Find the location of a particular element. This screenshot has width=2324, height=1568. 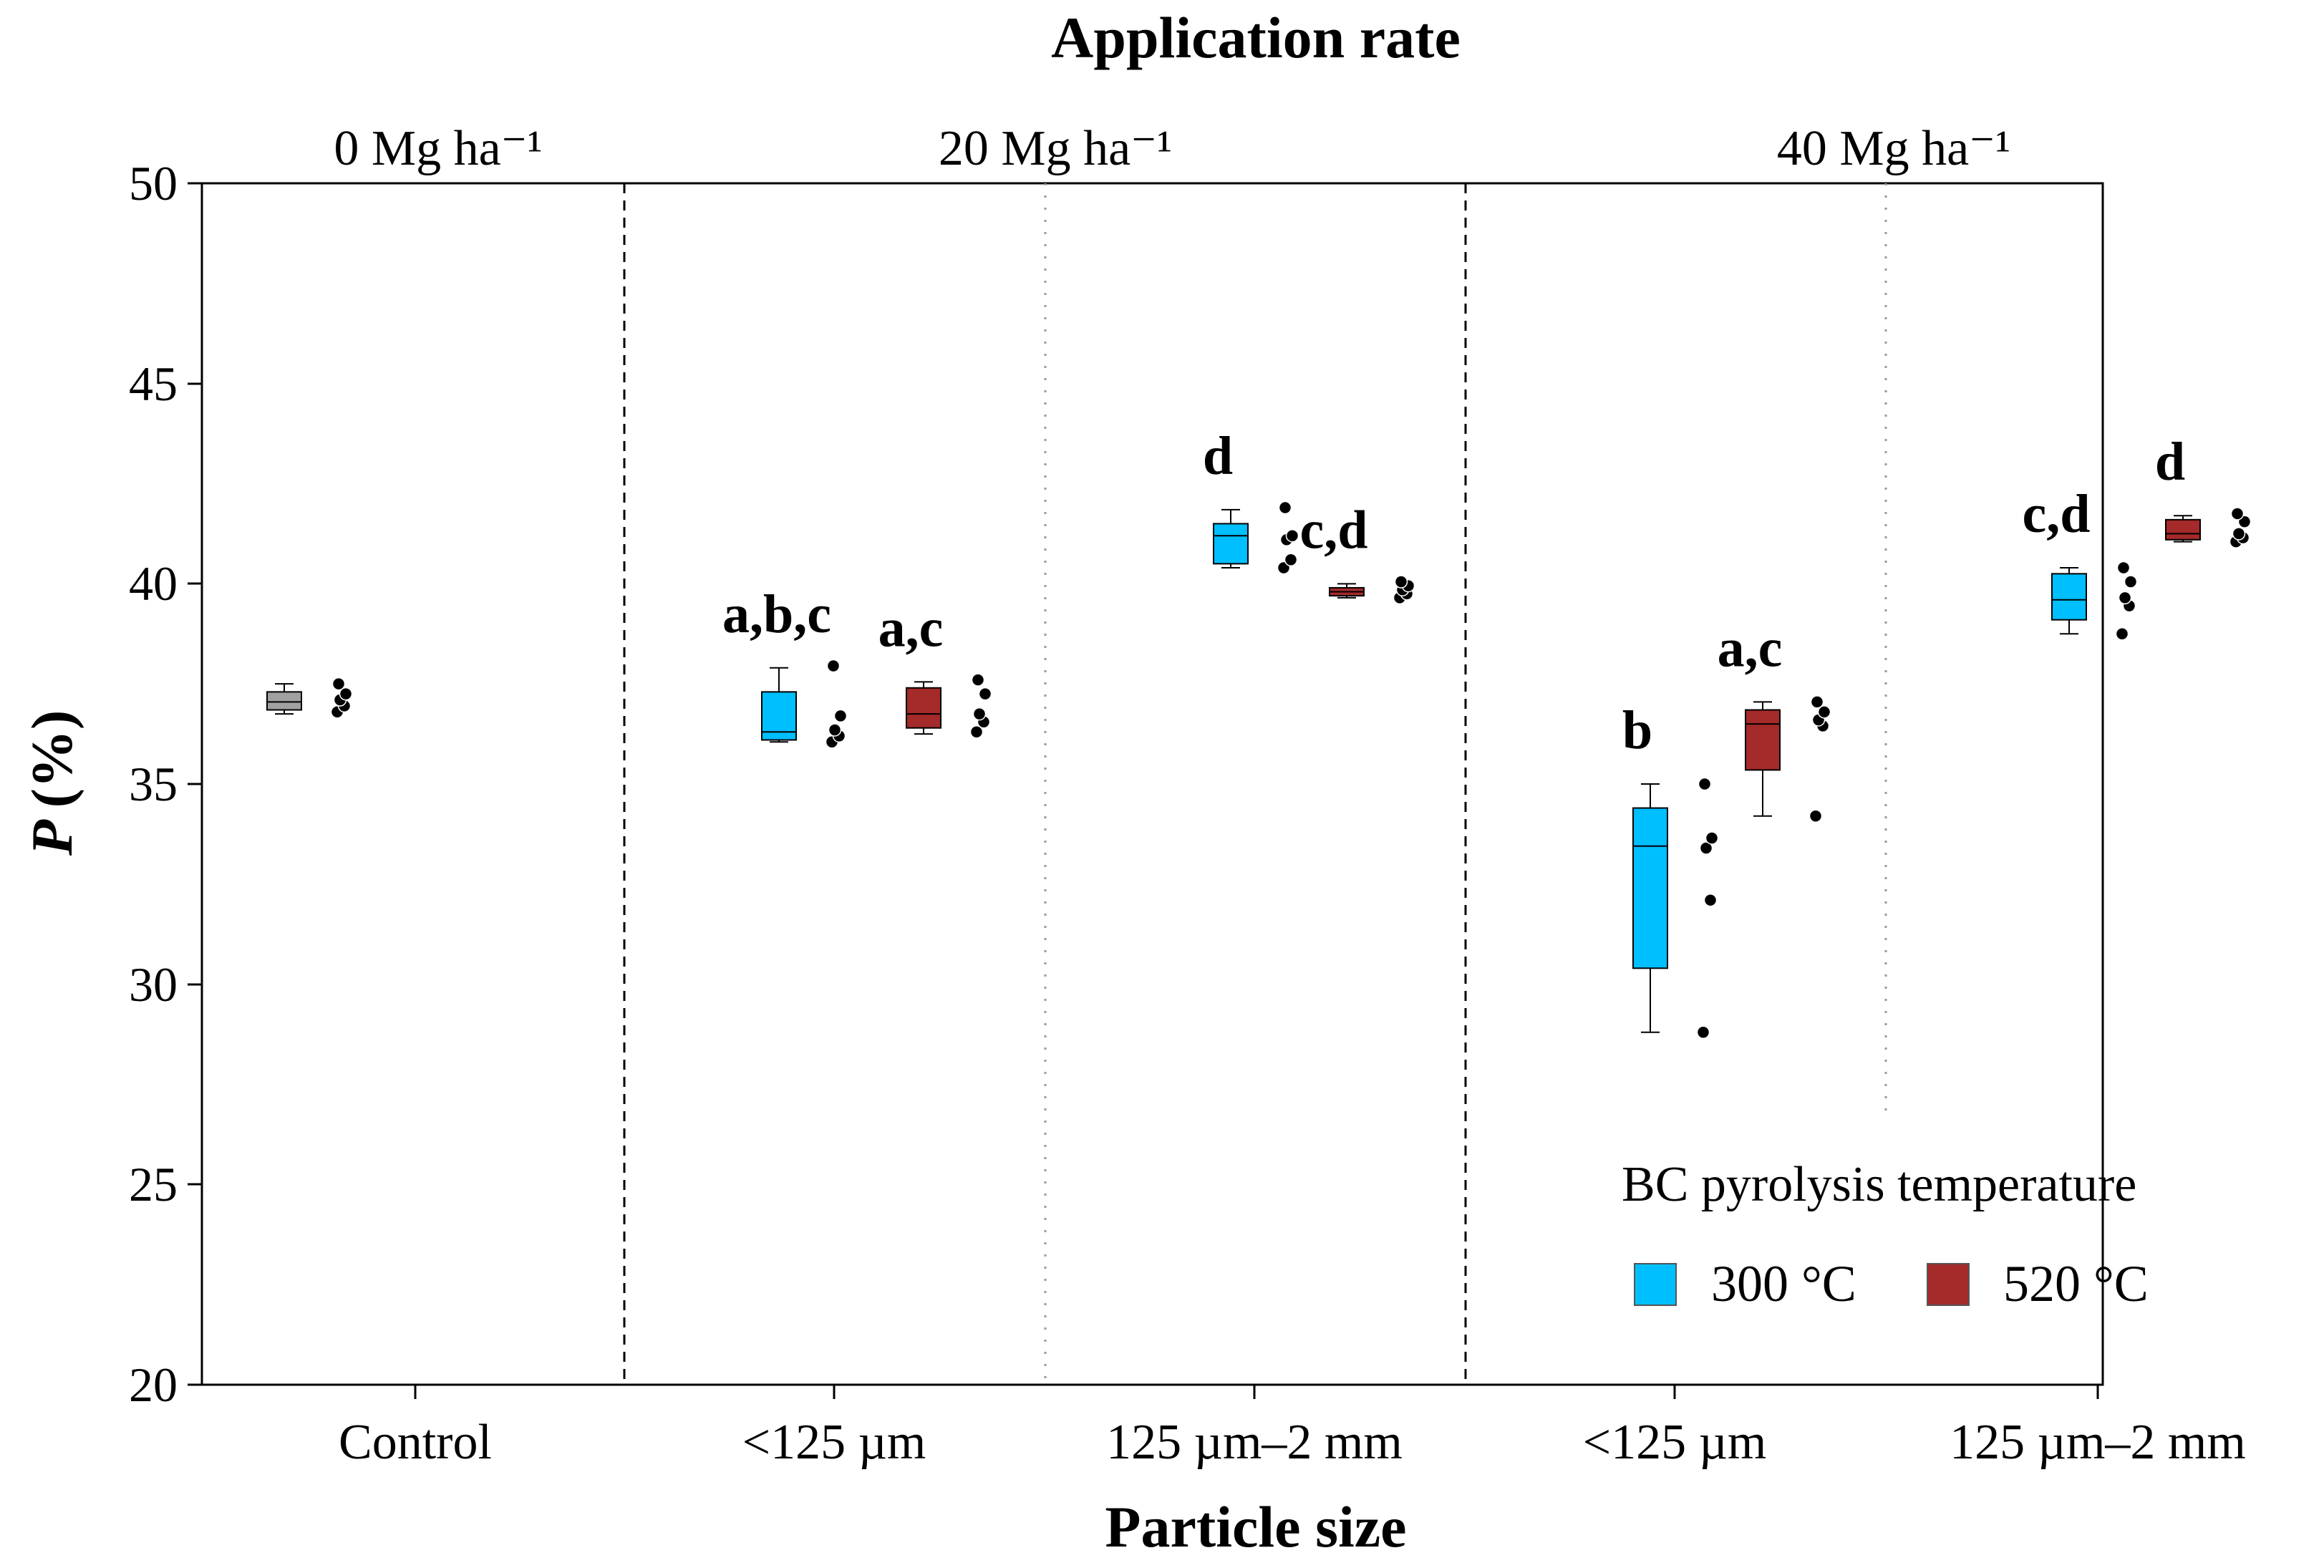

x-tick: Control is located at coordinates (415, 1427).